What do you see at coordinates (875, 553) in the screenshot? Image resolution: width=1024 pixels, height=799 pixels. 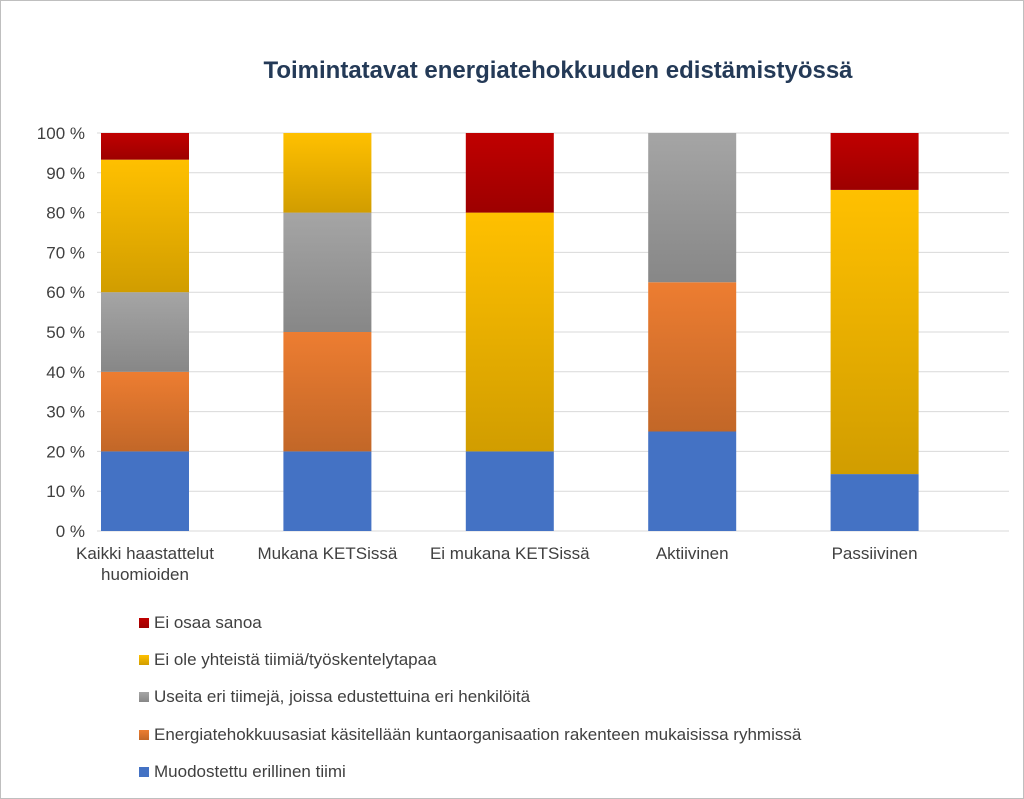 I see `x-tick-label: Passiivinen` at bounding box center [875, 553].